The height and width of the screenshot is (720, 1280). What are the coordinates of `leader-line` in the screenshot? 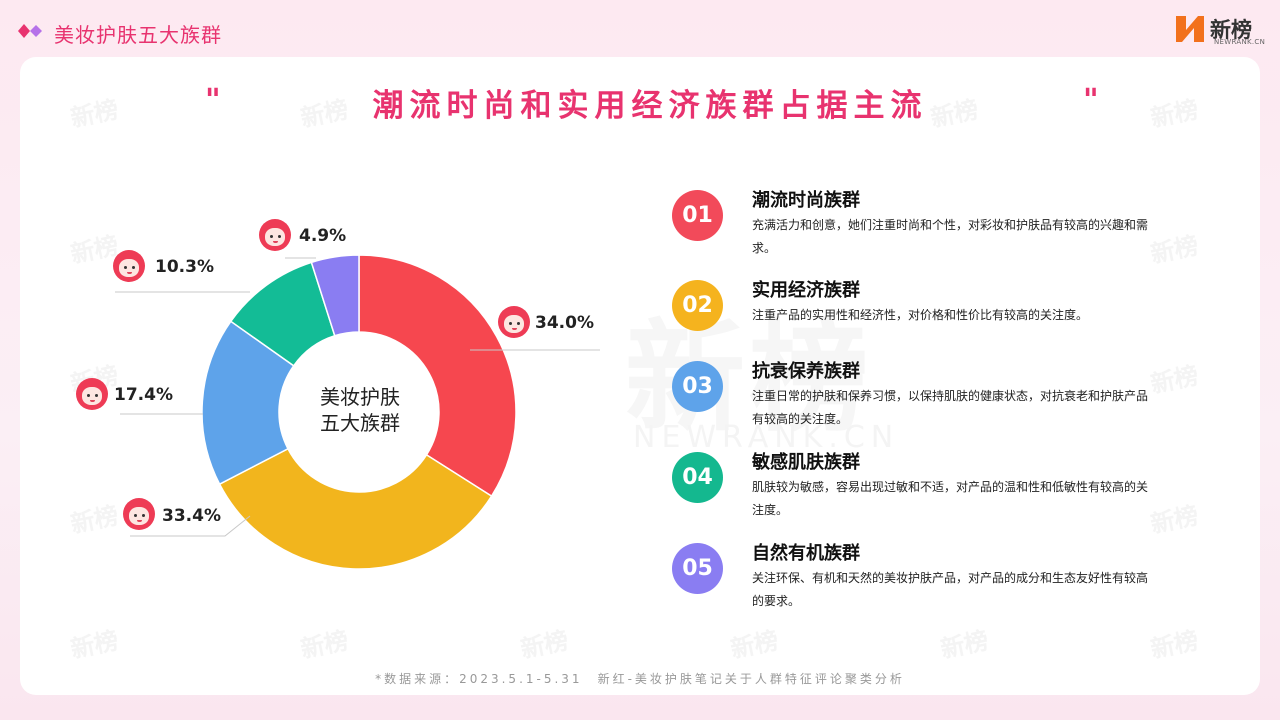 It's located at (190, 526).